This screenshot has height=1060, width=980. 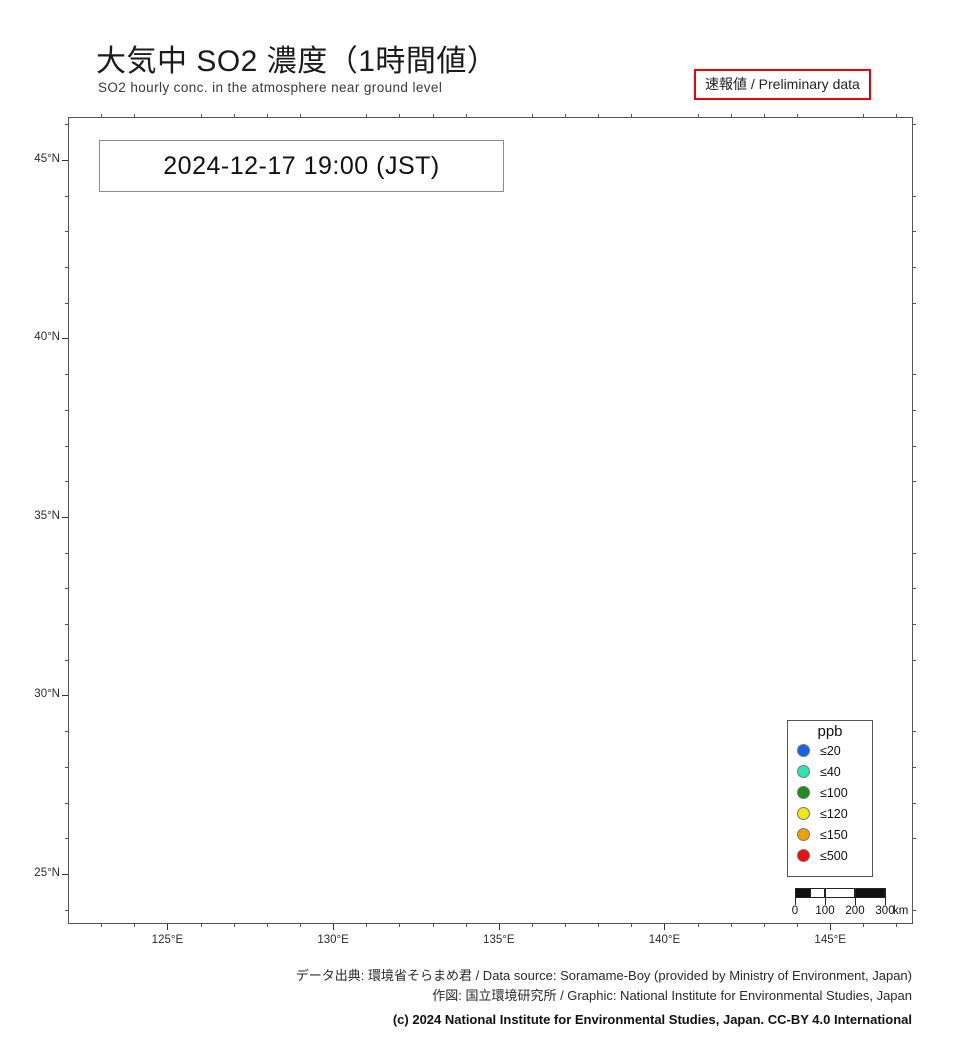 I want to click on page-title-text: 大気中 SO2 濃度（1時間値）, so click(x=297, y=61).